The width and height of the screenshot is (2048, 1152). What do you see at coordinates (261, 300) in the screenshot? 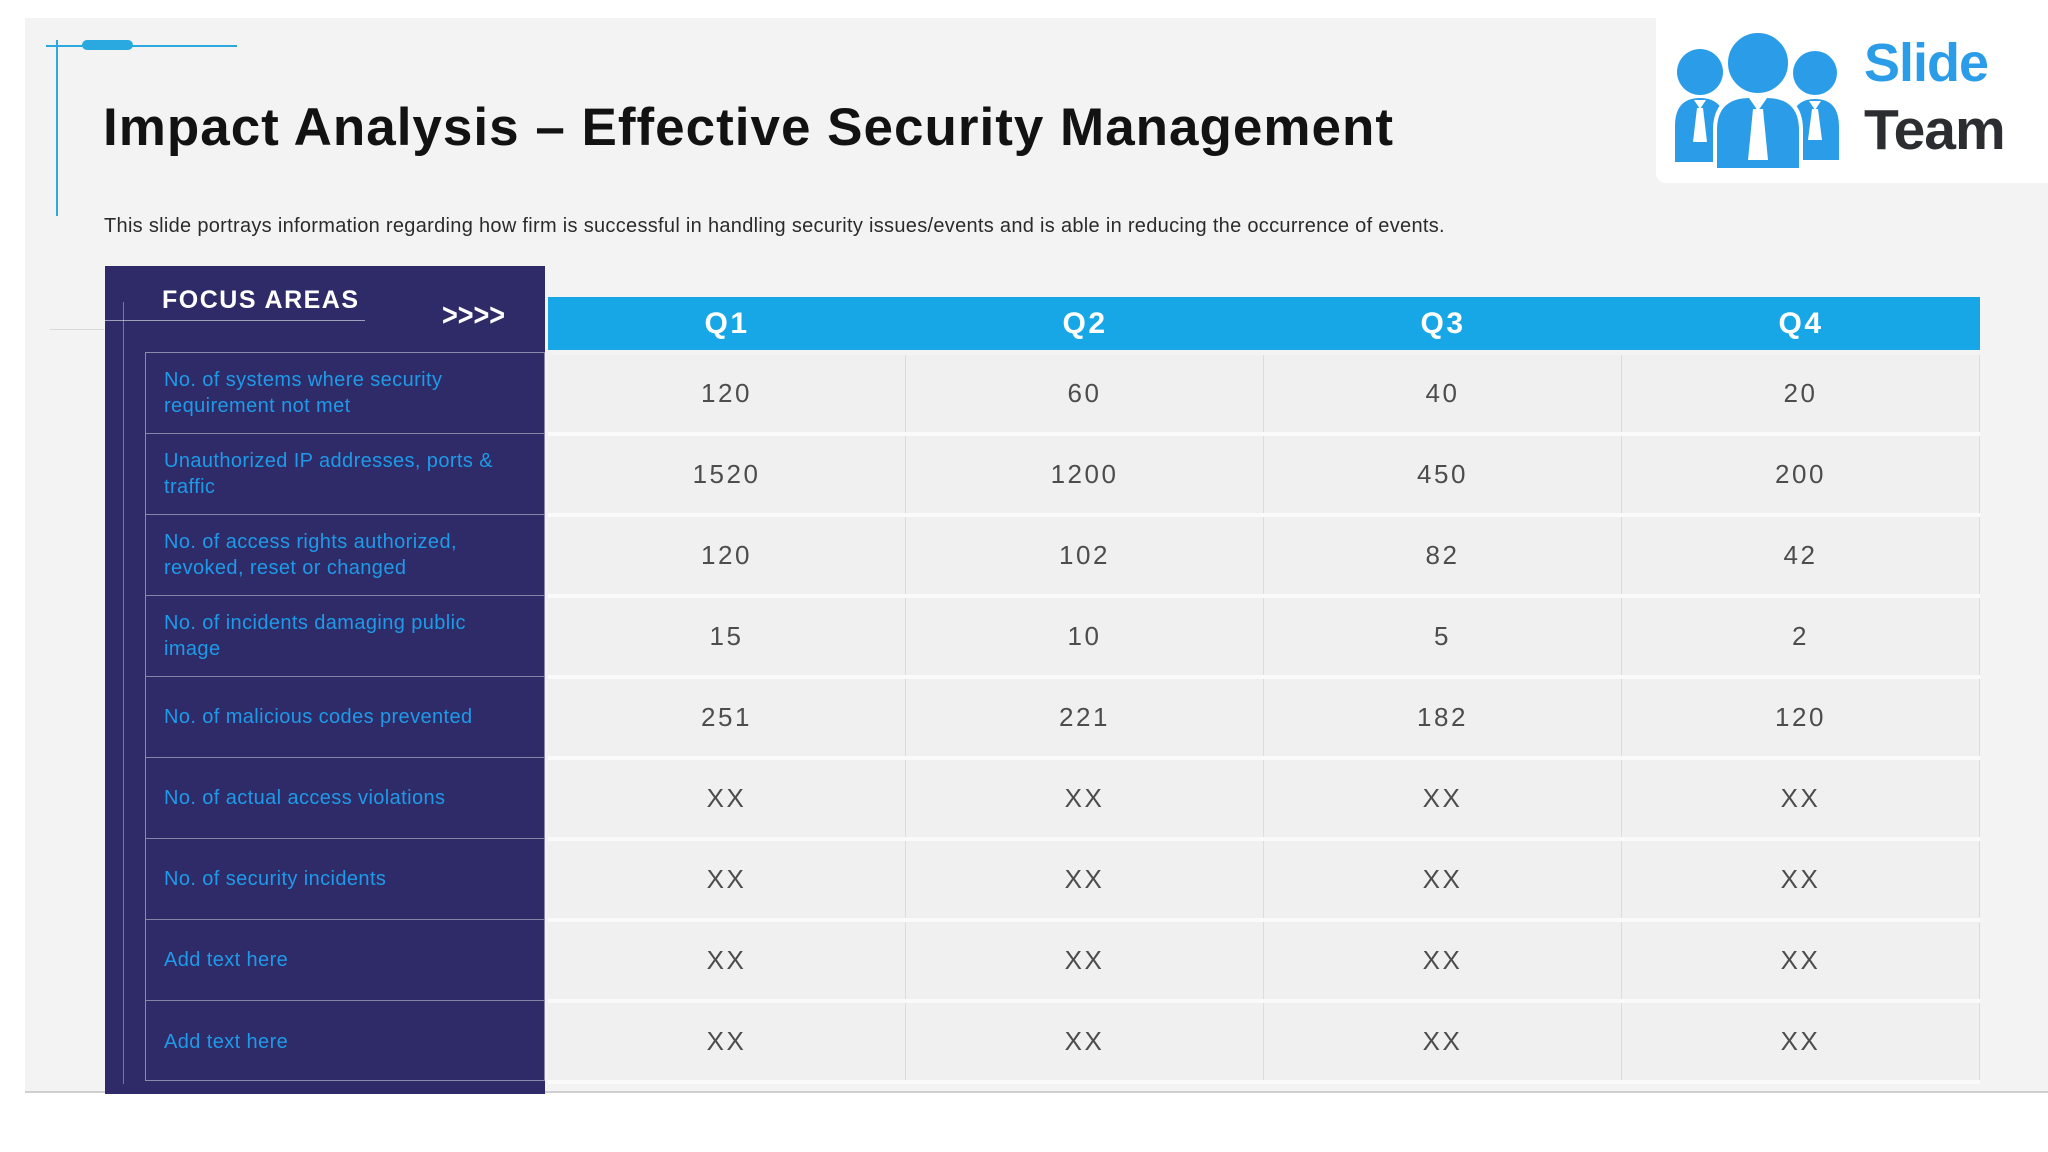
I see `focus-areas-heading: FOCUS AREAS` at bounding box center [261, 300].